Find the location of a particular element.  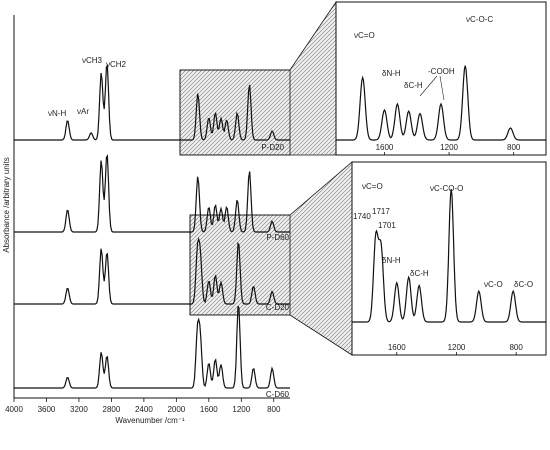

main-annotation-ar: νAr is located at coordinates (83, 111).